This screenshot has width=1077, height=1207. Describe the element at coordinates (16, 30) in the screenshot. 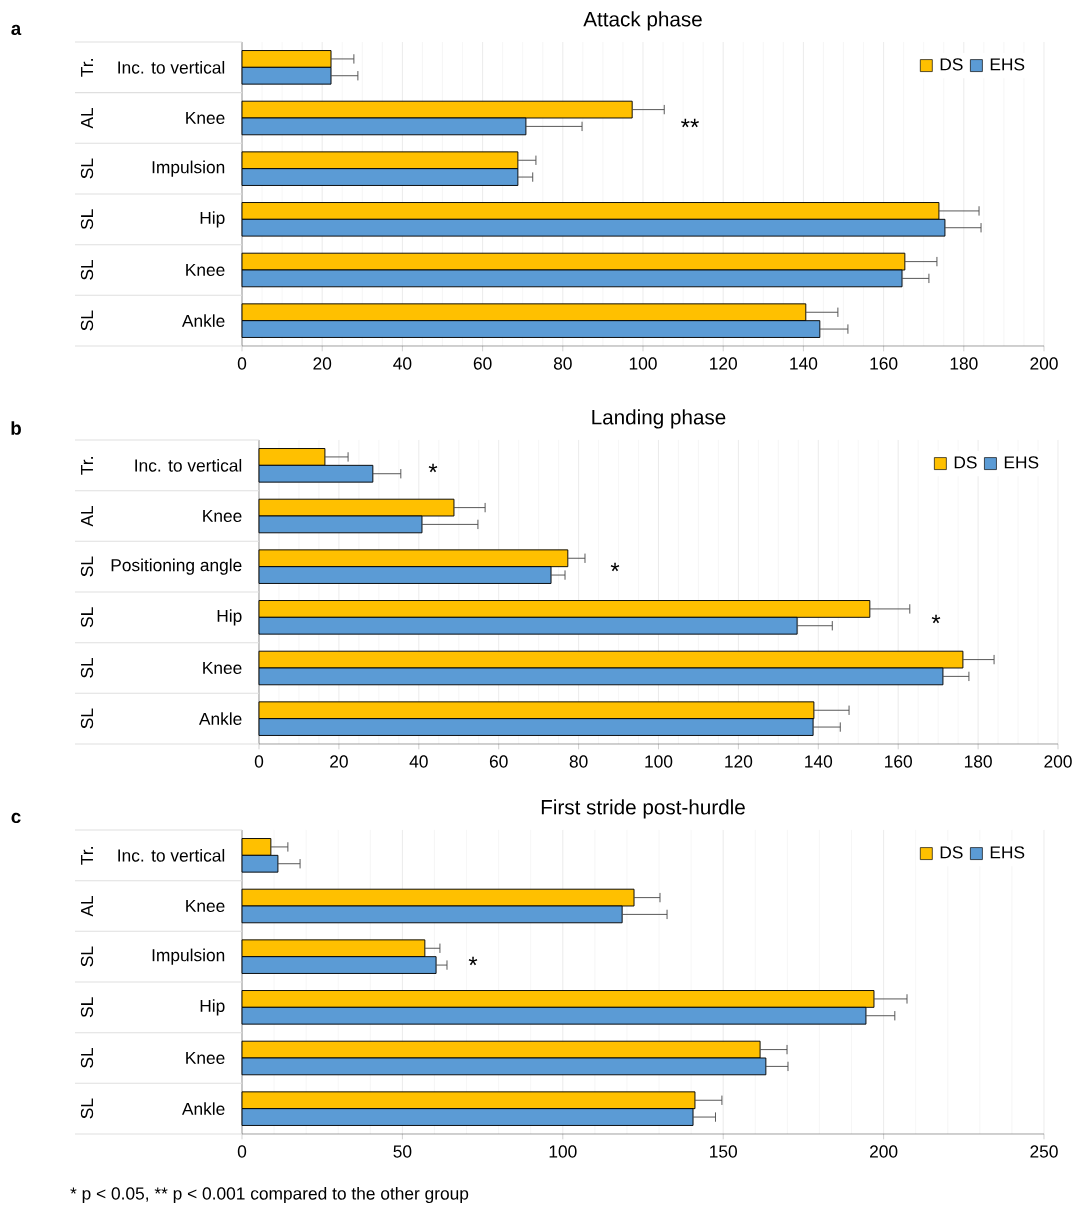

I see `text: a` at that location.